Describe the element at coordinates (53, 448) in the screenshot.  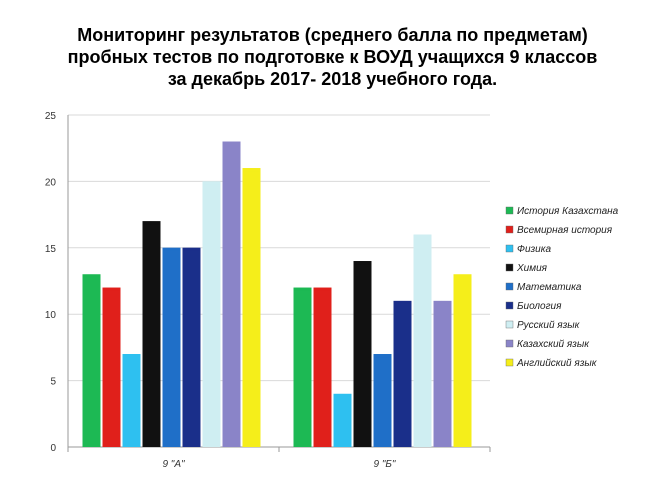
I see `y-tick-label: 0` at that location.